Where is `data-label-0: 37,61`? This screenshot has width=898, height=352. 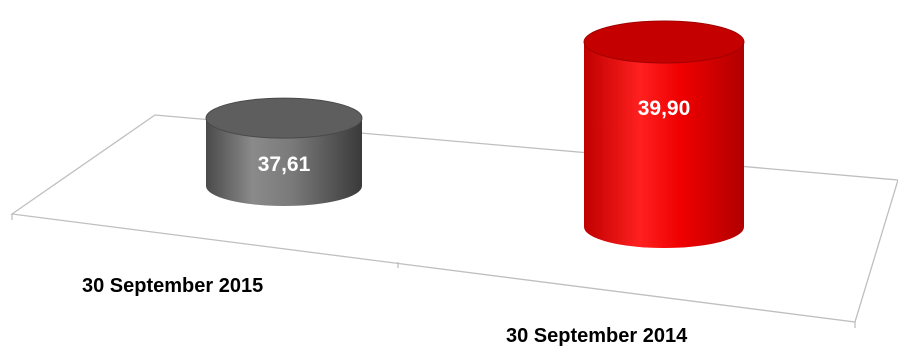 data-label-0: 37,61 is located at coordinates (284, 164).